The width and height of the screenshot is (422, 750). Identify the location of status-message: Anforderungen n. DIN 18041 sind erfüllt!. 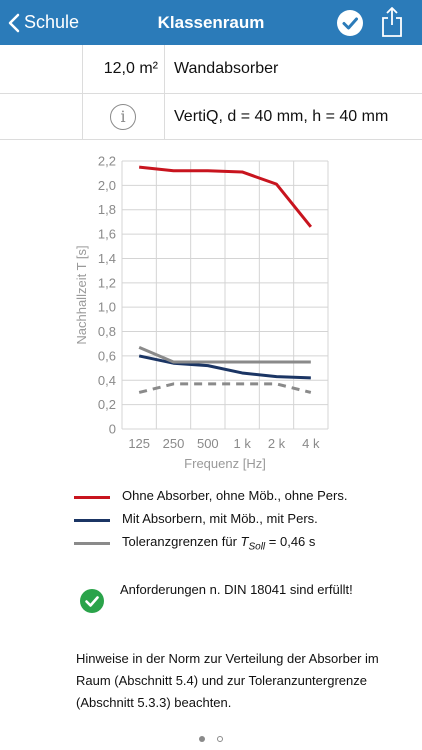
(236, 589).